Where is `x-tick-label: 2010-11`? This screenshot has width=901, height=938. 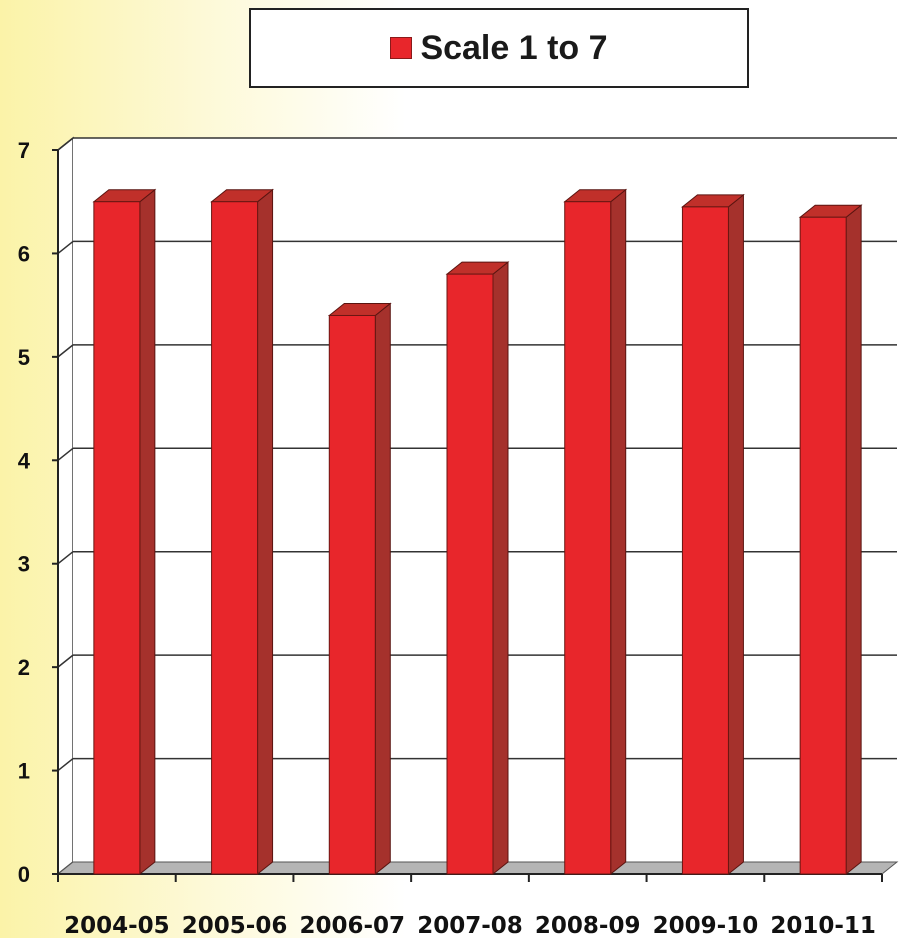 x-tick-label: 2010-11 is located at coordinates (823, 925).